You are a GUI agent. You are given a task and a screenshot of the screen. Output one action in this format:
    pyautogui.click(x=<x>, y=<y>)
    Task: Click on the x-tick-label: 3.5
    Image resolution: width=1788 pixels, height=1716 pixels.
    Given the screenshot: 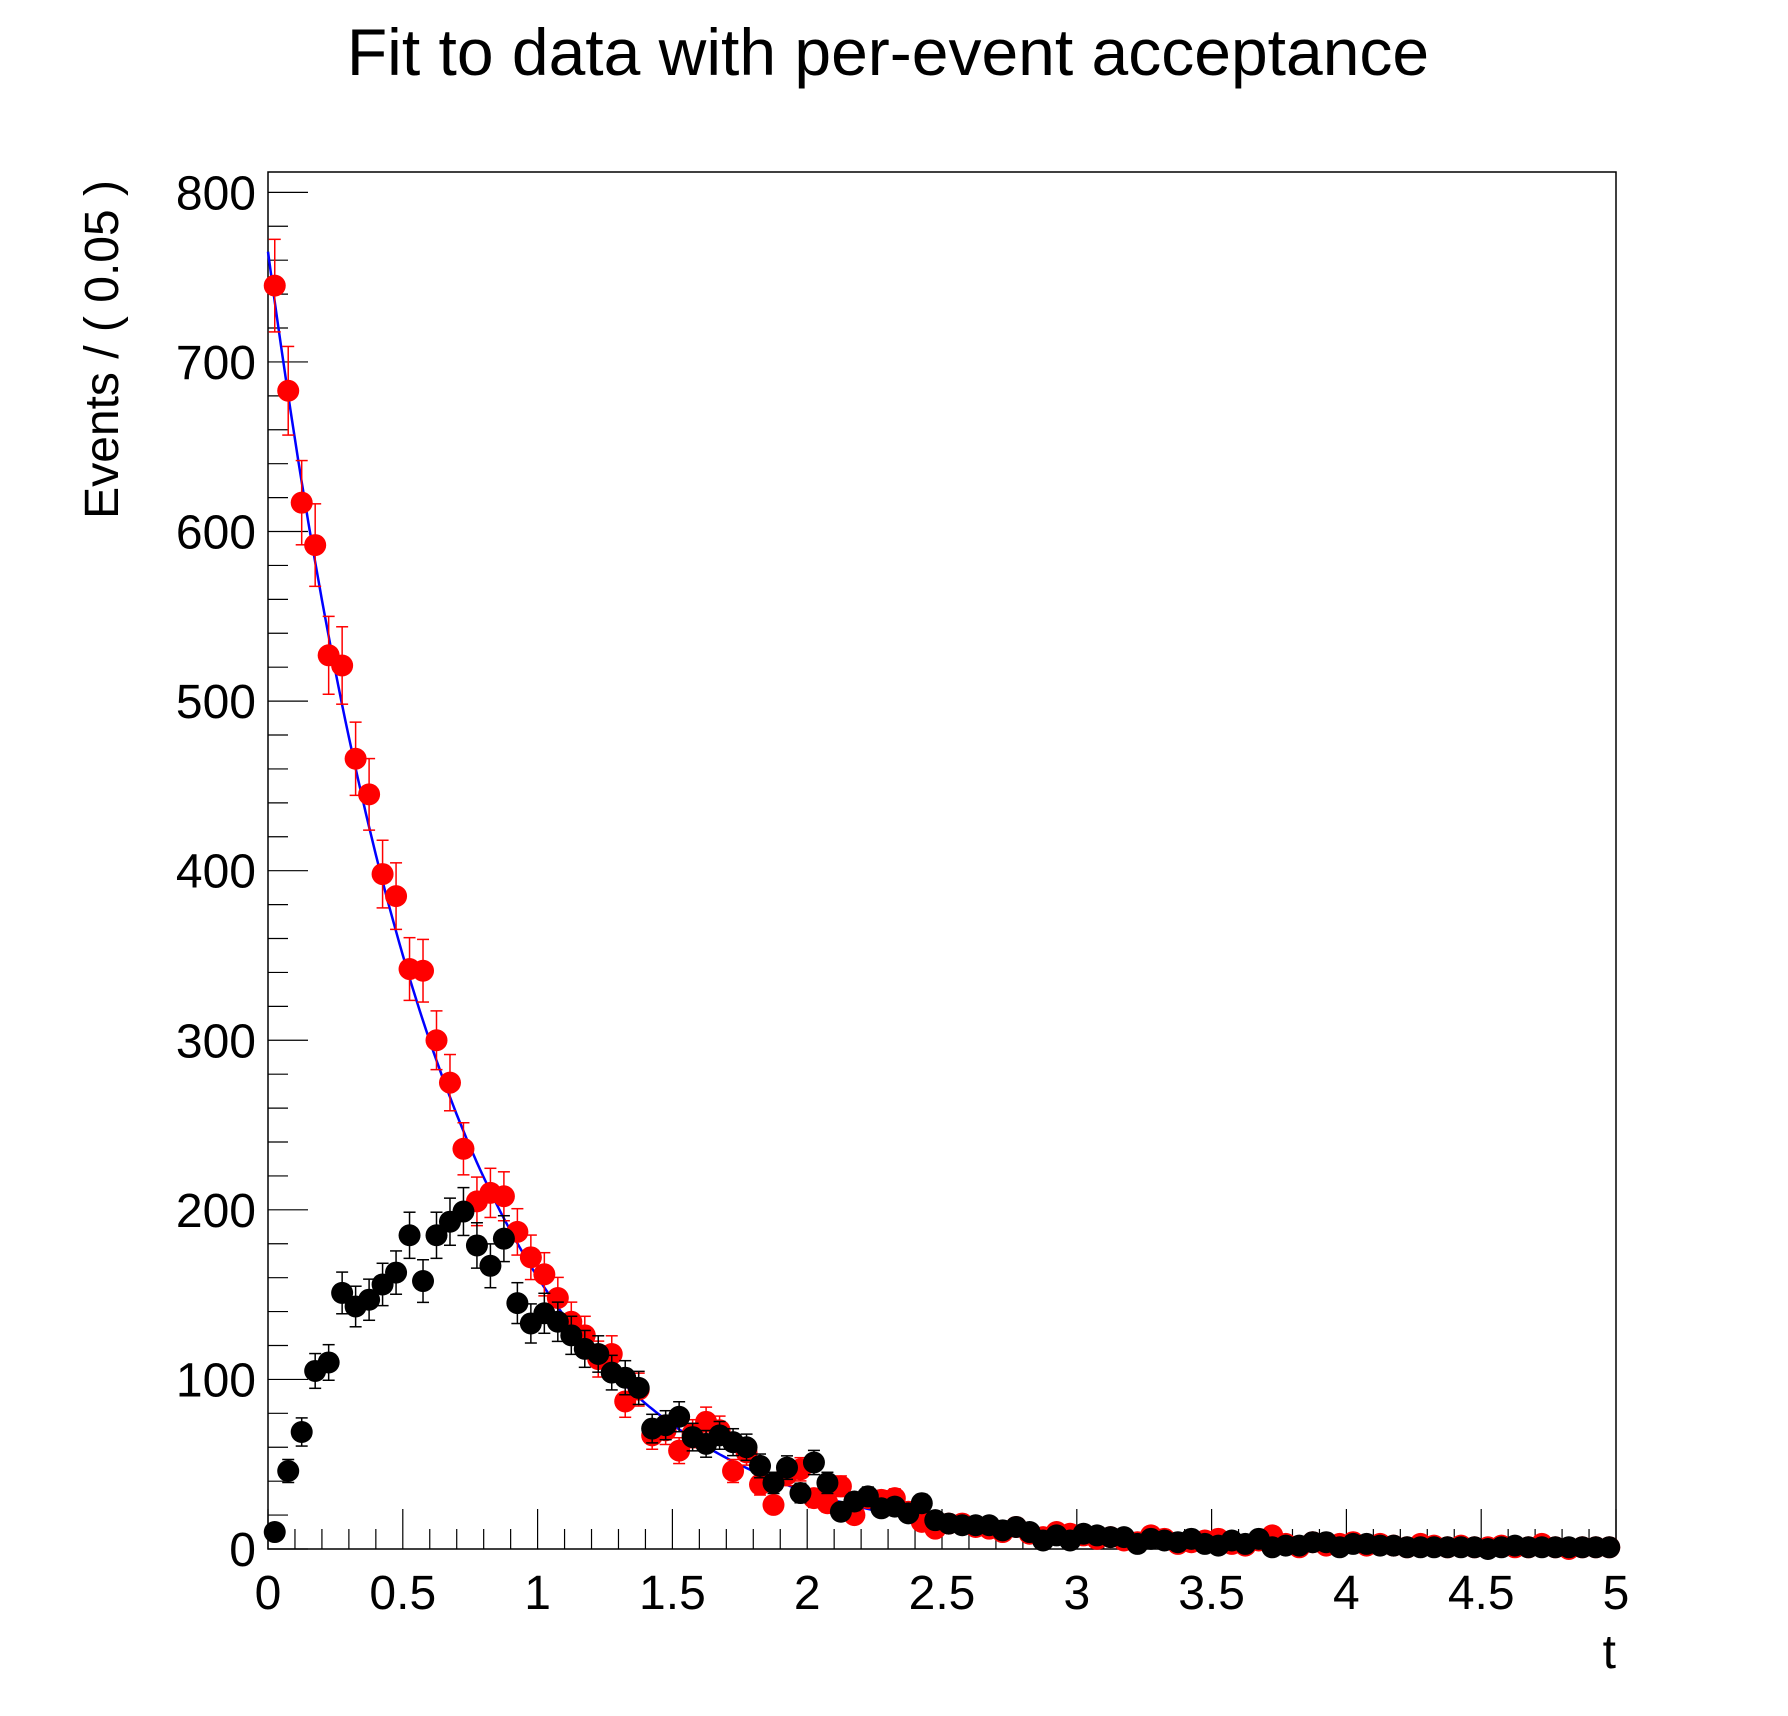 What is the action you would take?
    pyautogui.click(x=1211, y=1593)
    